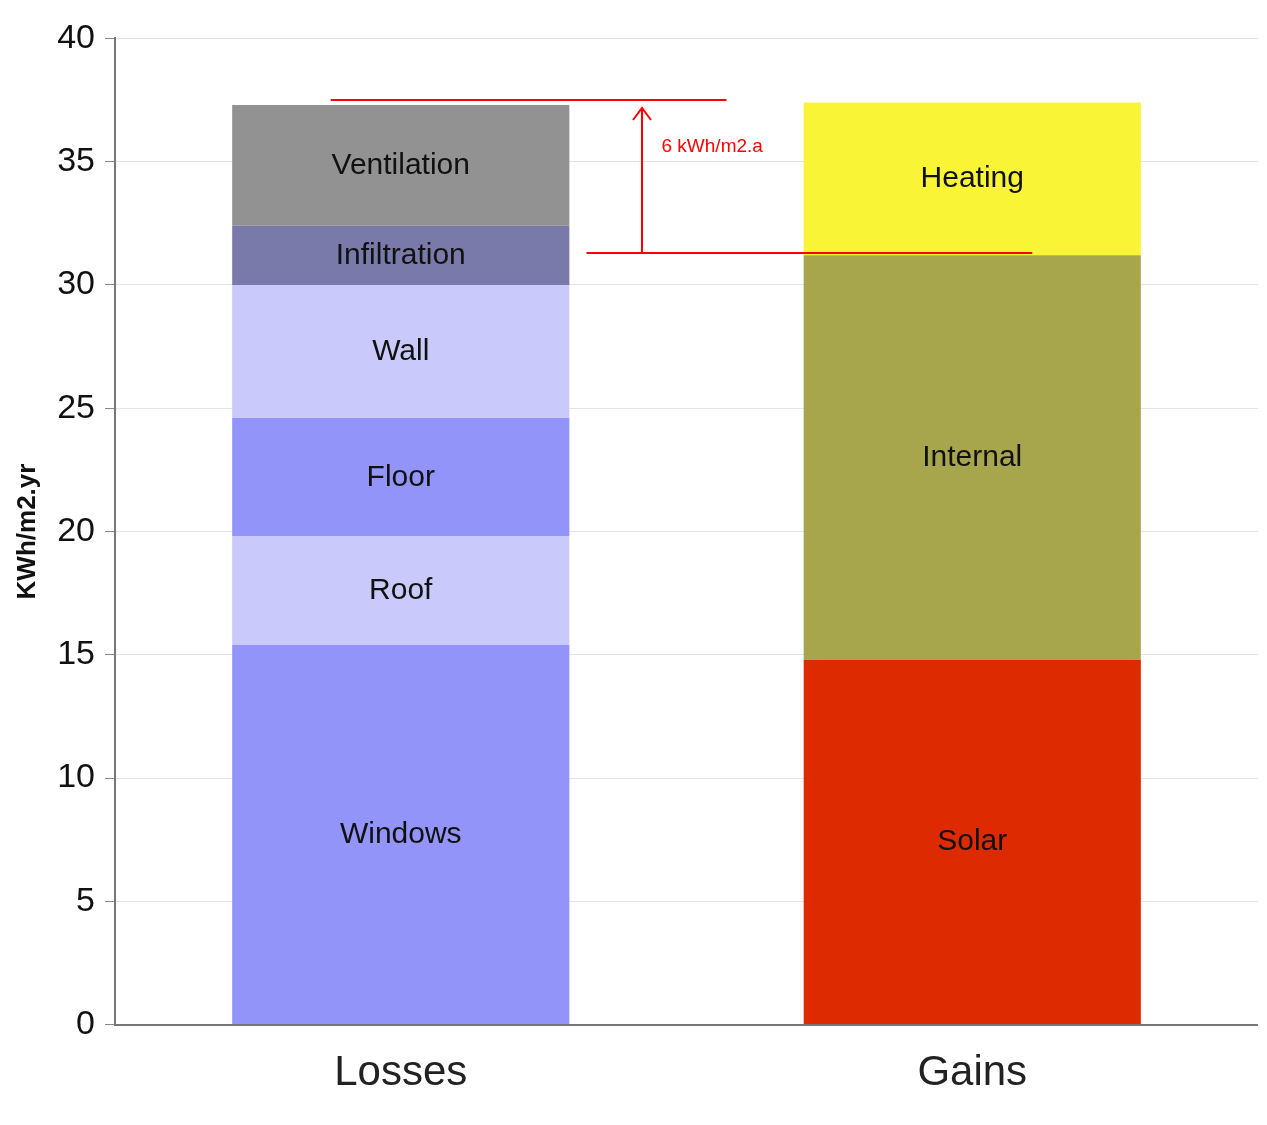 This screenshot has height=1125, width=1267. What do you see at coordinates (712, 145) in the screenshot?
I see `annotation: 6 kWh/m2.a` at bounding box center [712, 145].